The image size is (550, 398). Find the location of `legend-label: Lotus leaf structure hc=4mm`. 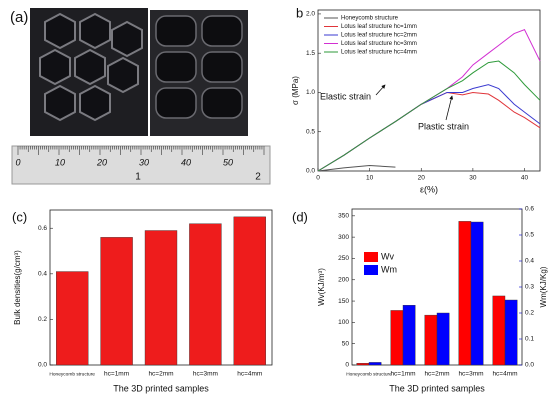

legend-label: Lotus leaf structure hc=4mm is located at coordinates (379, 53).